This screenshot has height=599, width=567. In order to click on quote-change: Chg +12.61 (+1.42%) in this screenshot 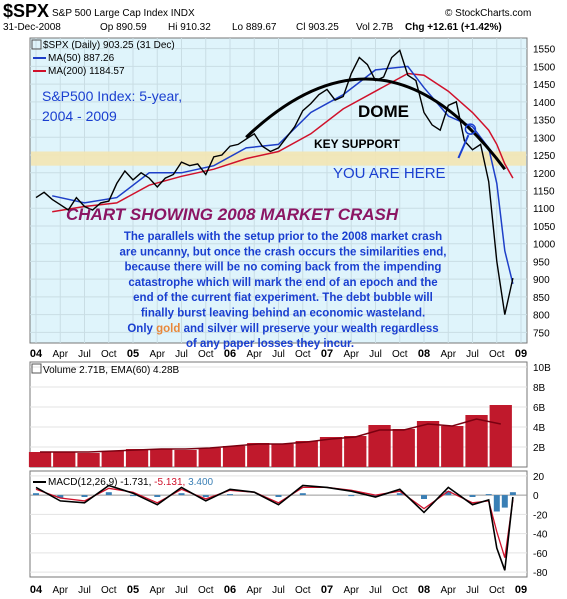, I will do `click(453, 27)`.